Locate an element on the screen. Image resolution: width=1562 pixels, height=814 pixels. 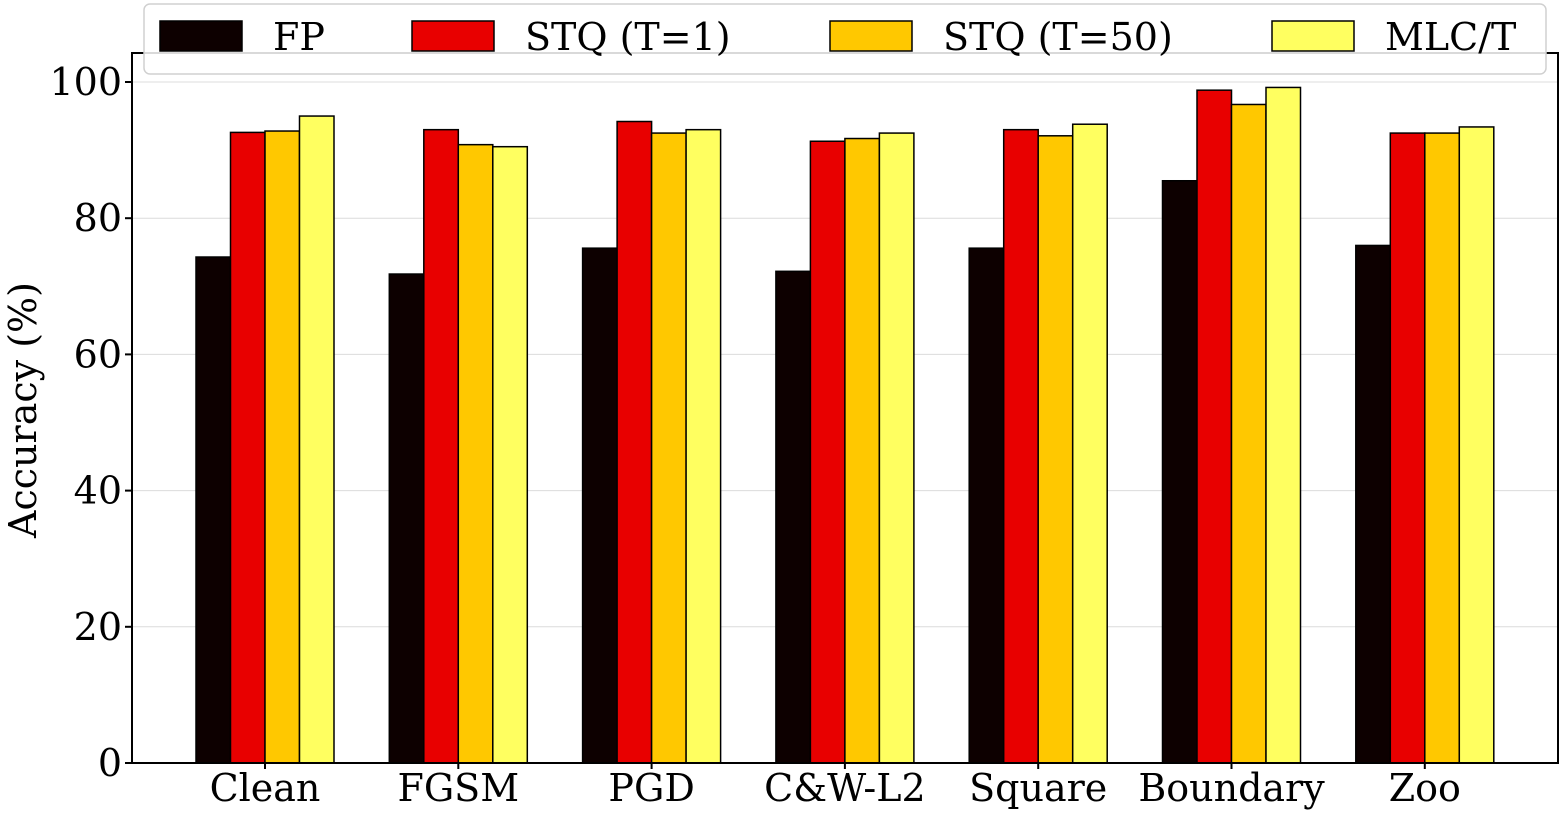
legend-label-stq-t-50: STQ (T=50) is located at coordinates (1058, 37).